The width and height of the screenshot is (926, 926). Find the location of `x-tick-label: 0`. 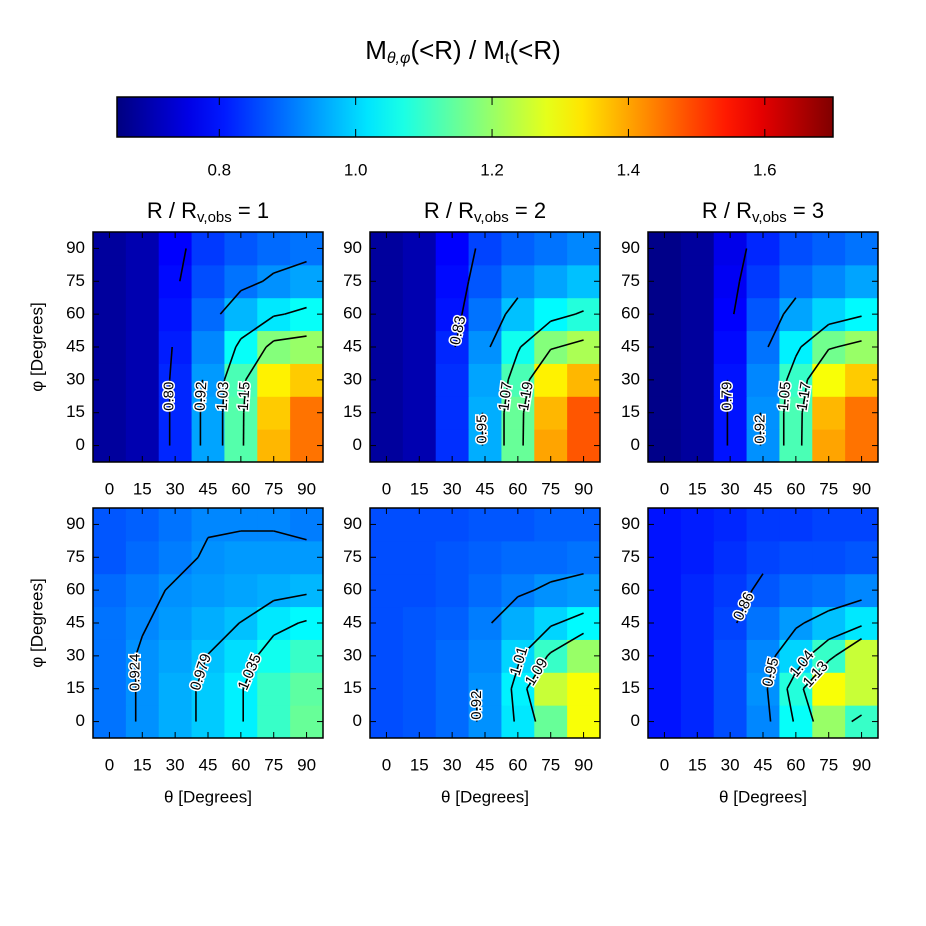

x-tick-label: 0 is located at coordinates (664, 488).